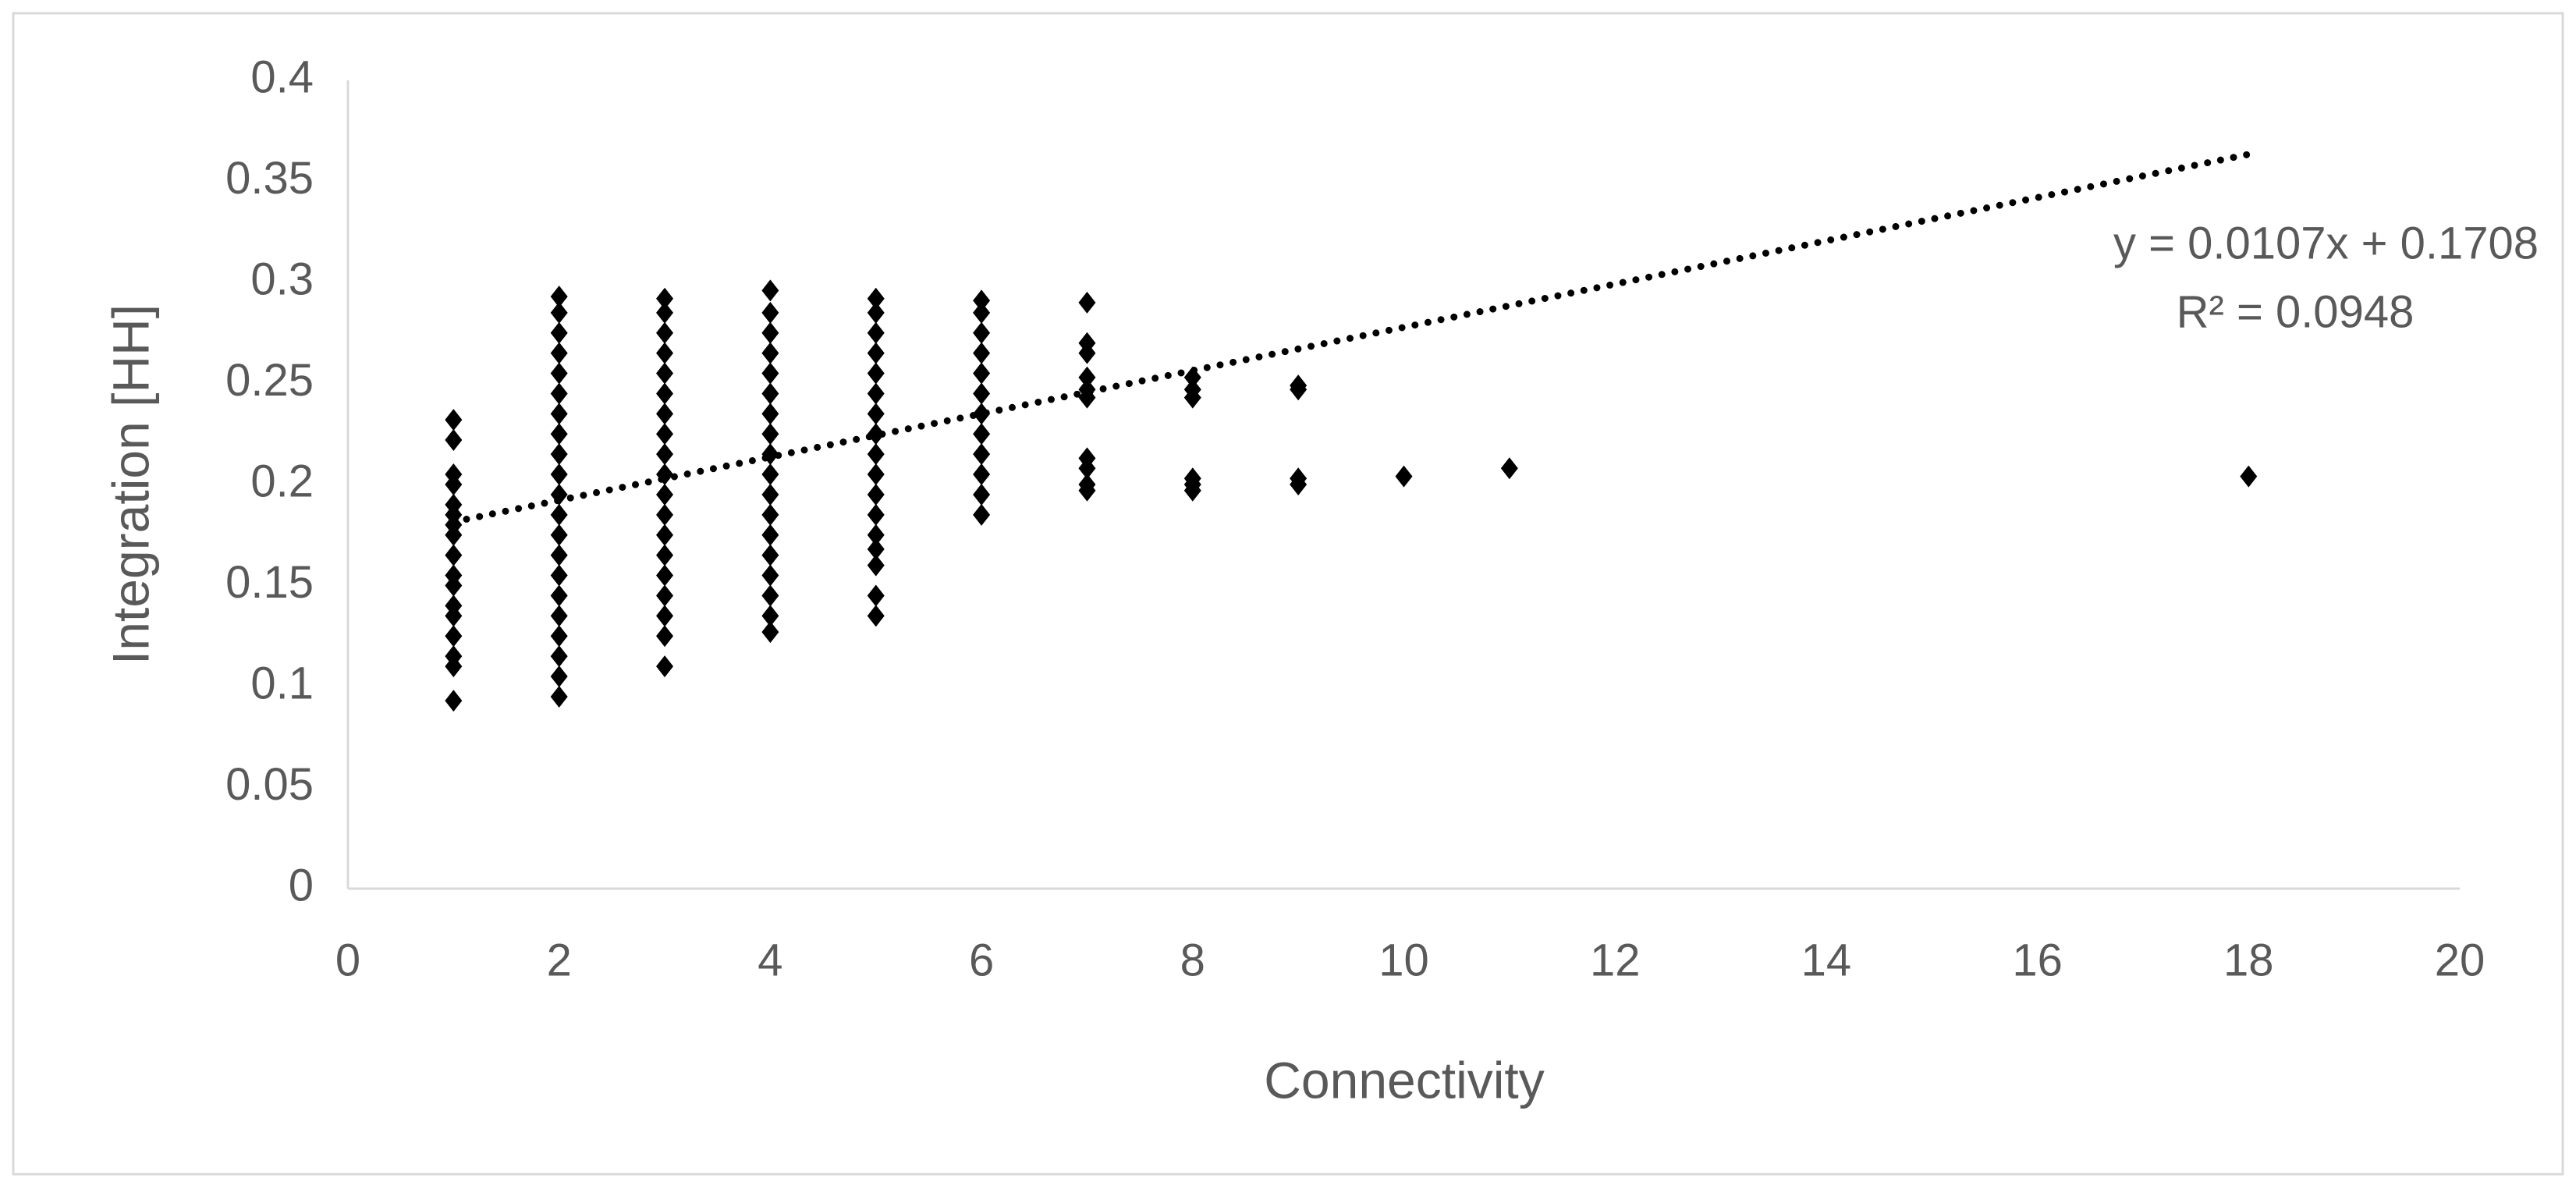 Image resolution: width=2576 pixels, height=1189 pixels. Describe the element at coordinates (981, 960) in the screenshot. I see `x-tick-label: 6` at that location.